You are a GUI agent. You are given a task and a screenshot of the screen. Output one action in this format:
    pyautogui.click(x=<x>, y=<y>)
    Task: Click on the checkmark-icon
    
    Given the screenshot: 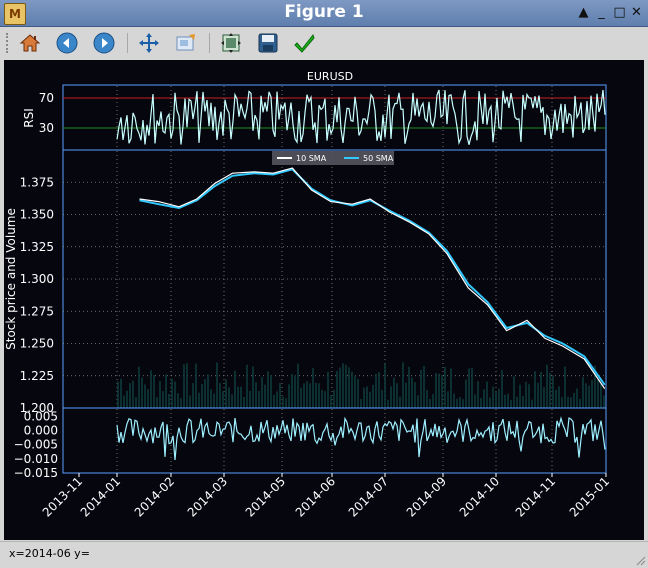 What is the action you would take?
    pyautogui.click(x=304, y=43)
    